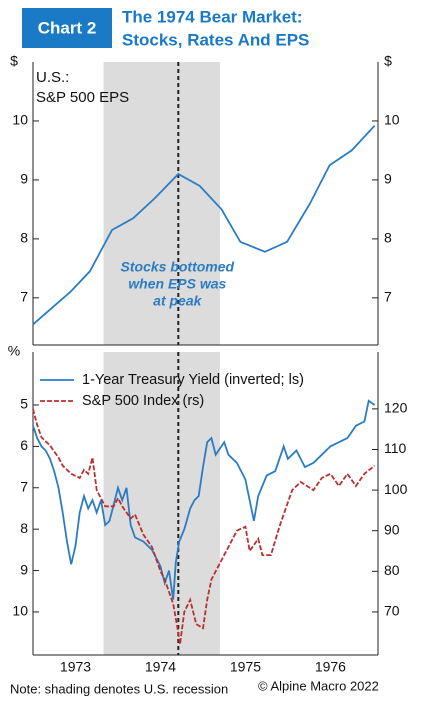 This screenshot has height=715, width=428. What do you see at coordinates (75, 667) in the screenshot?
I see `x-tick-label: 1973` at bounding box center [75, 667].